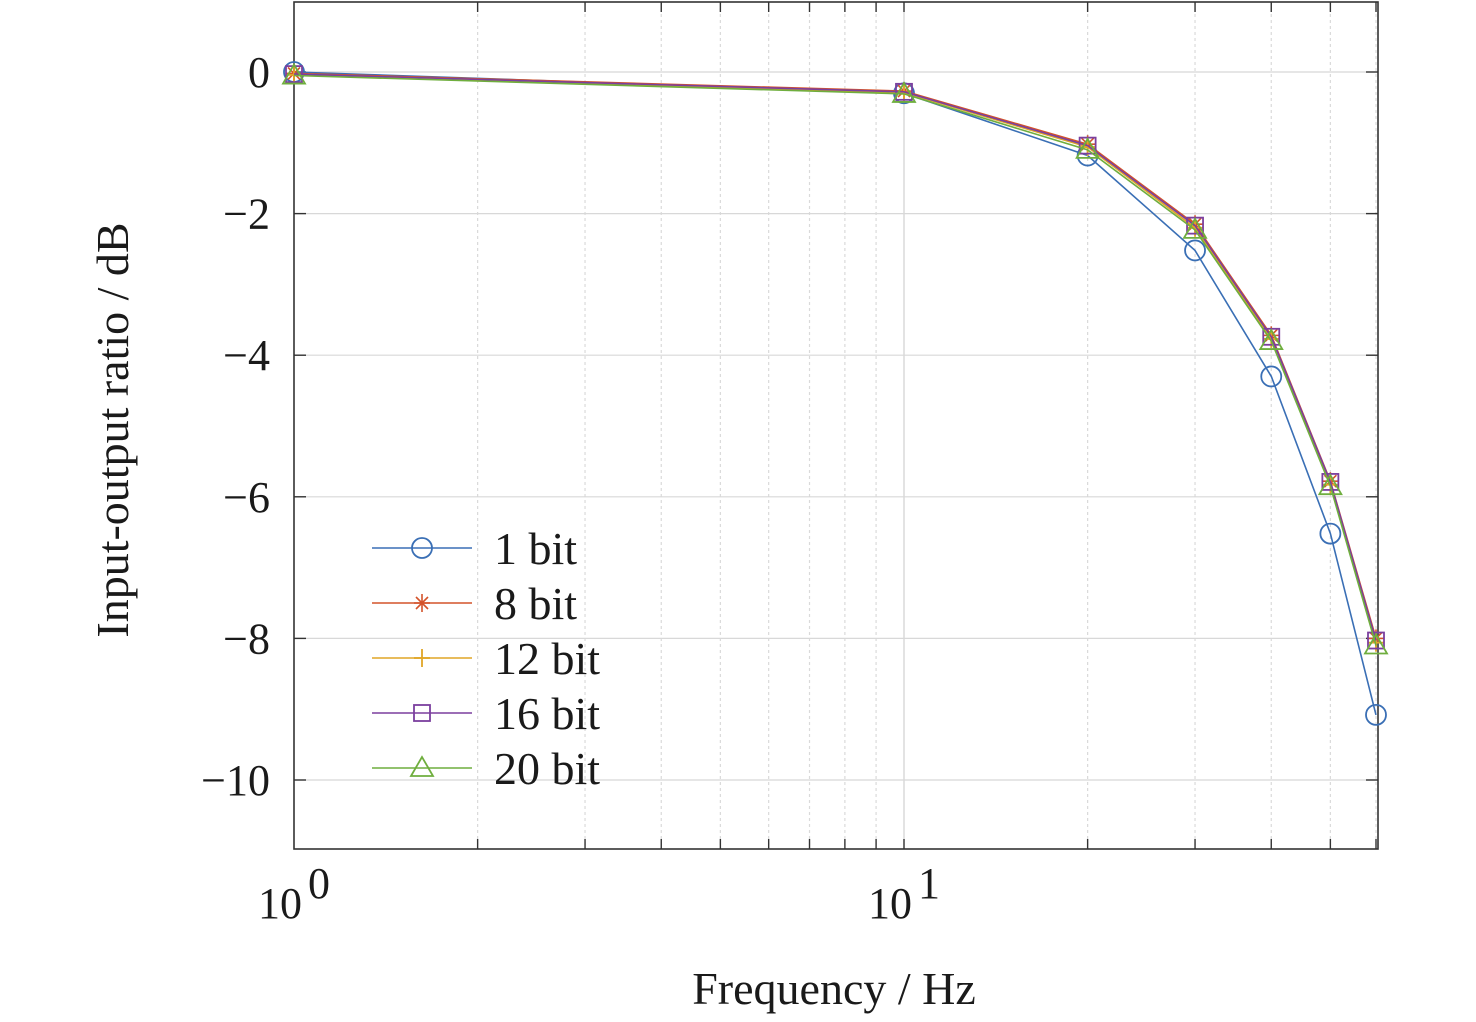 This screenshot has height=1022, width=1476. Describe the element at coordinates (929, 883) in the screenshot. I see `x-tick-exponent: 1` at that location.